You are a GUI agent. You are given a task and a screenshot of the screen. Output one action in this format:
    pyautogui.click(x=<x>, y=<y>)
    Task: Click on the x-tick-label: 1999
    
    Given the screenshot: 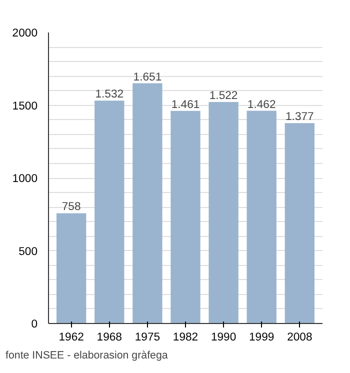 What is the action you would take?
    pyautogui.click(x=261, y=338)
    